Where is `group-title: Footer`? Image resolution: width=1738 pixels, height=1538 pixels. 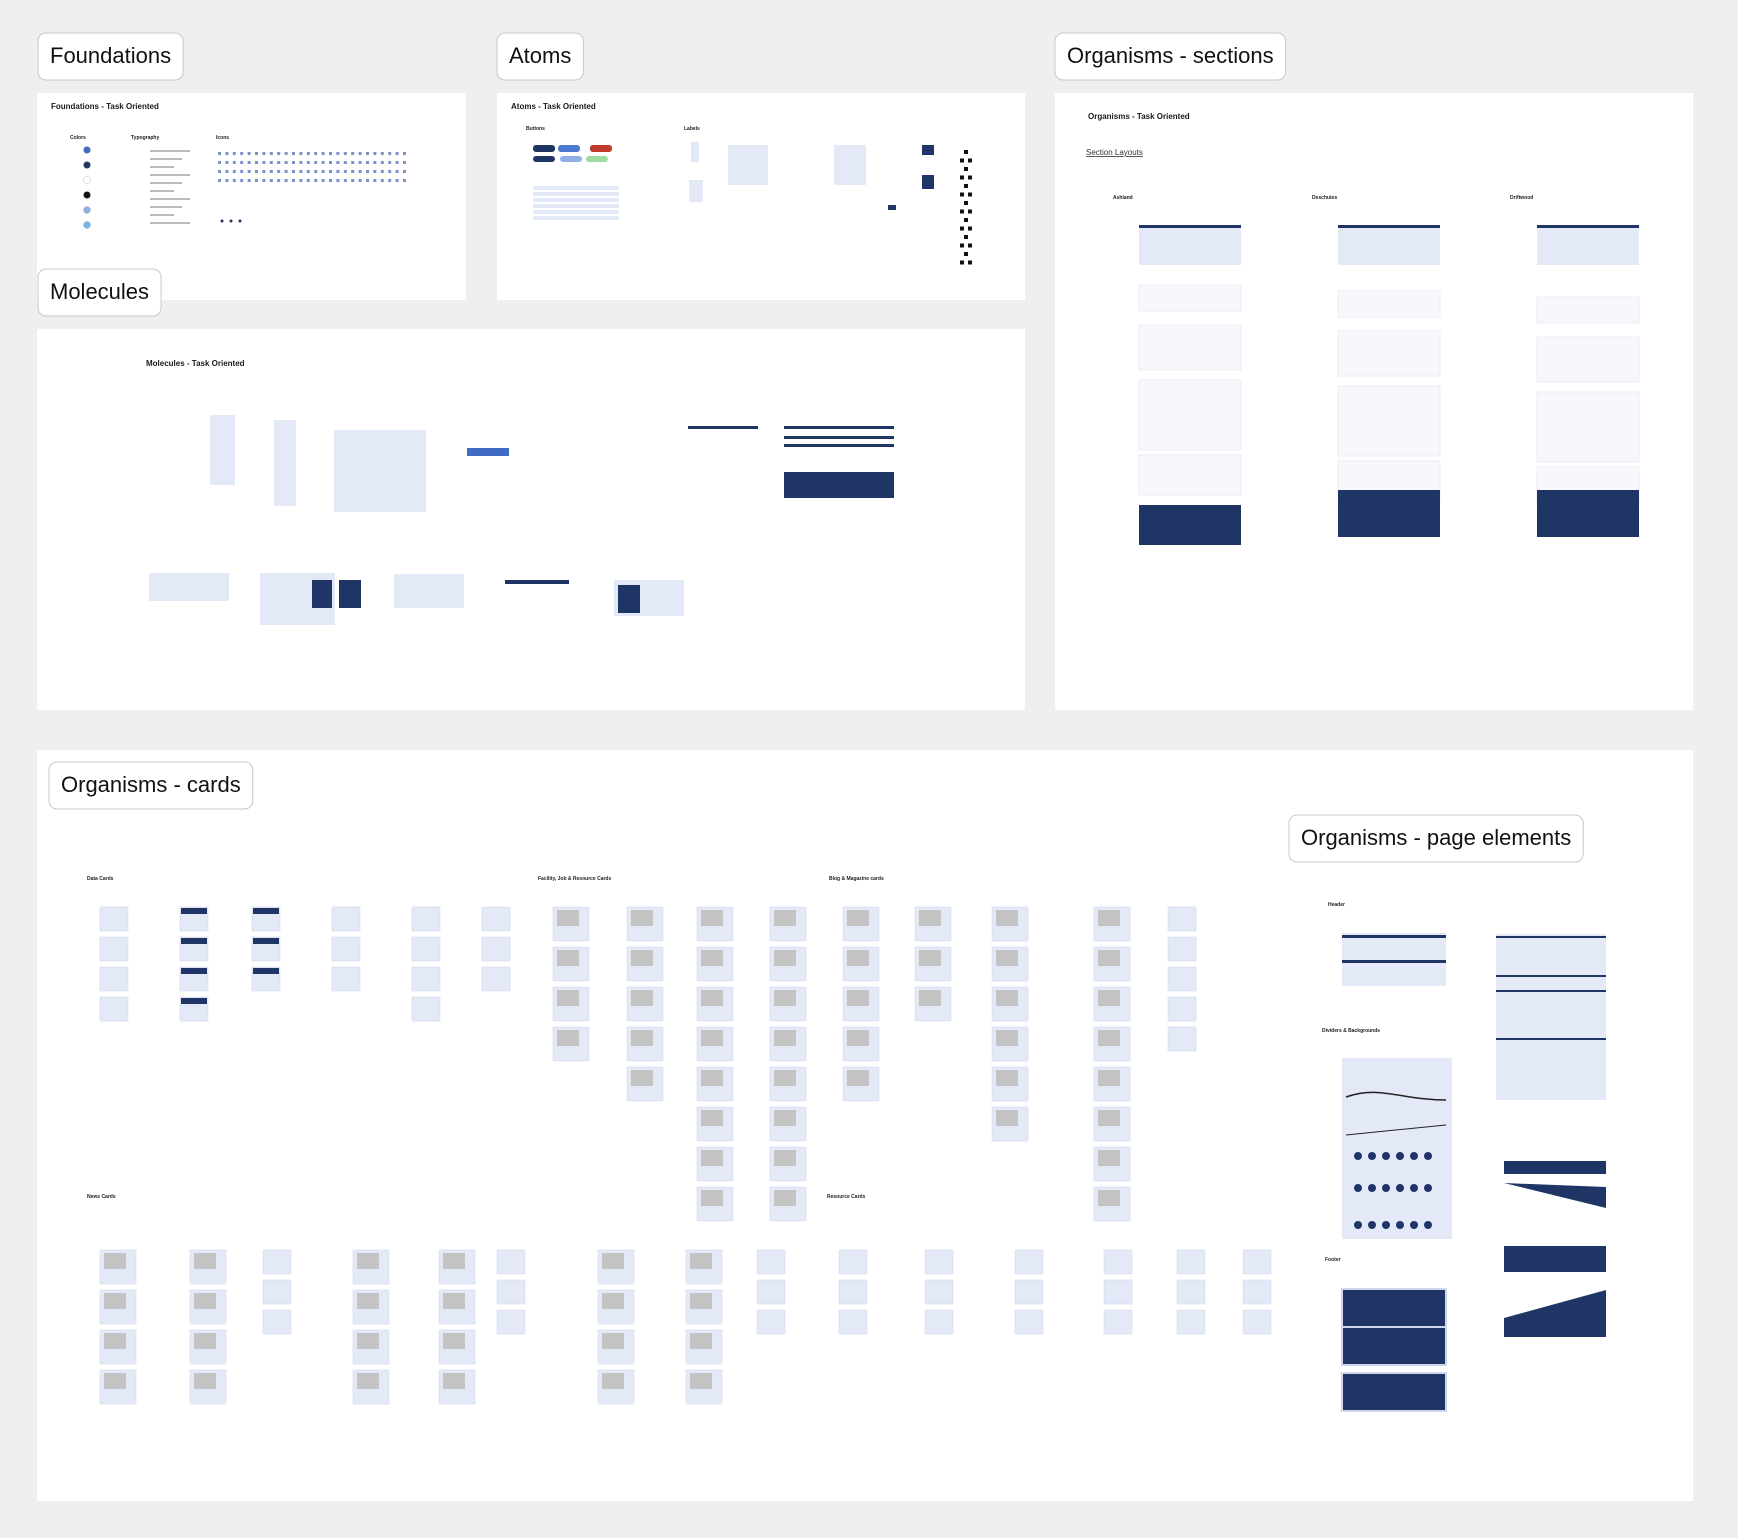 group-title: Footer is located at coordinates (1333, 1260).